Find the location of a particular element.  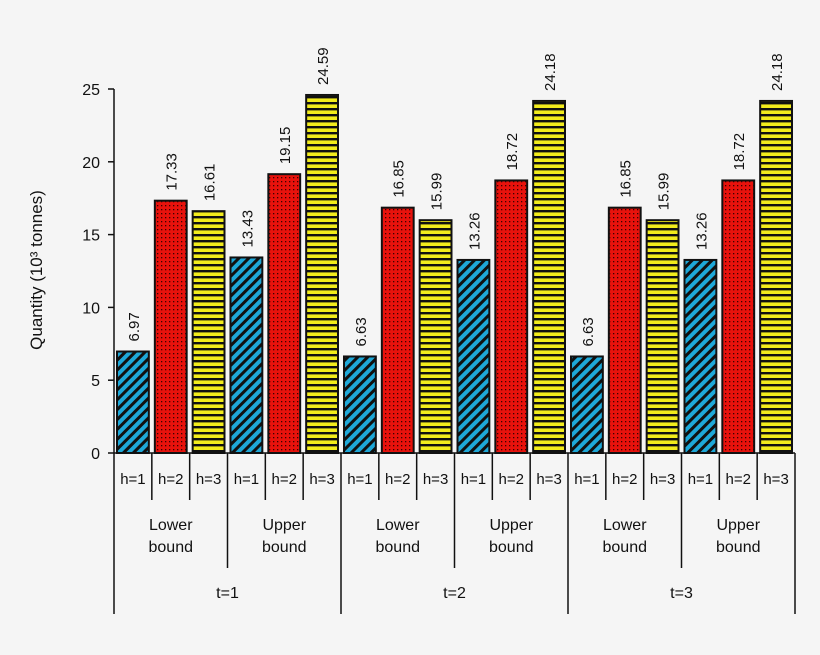

data-label: 6.97 is located at coordinates (134, 326).